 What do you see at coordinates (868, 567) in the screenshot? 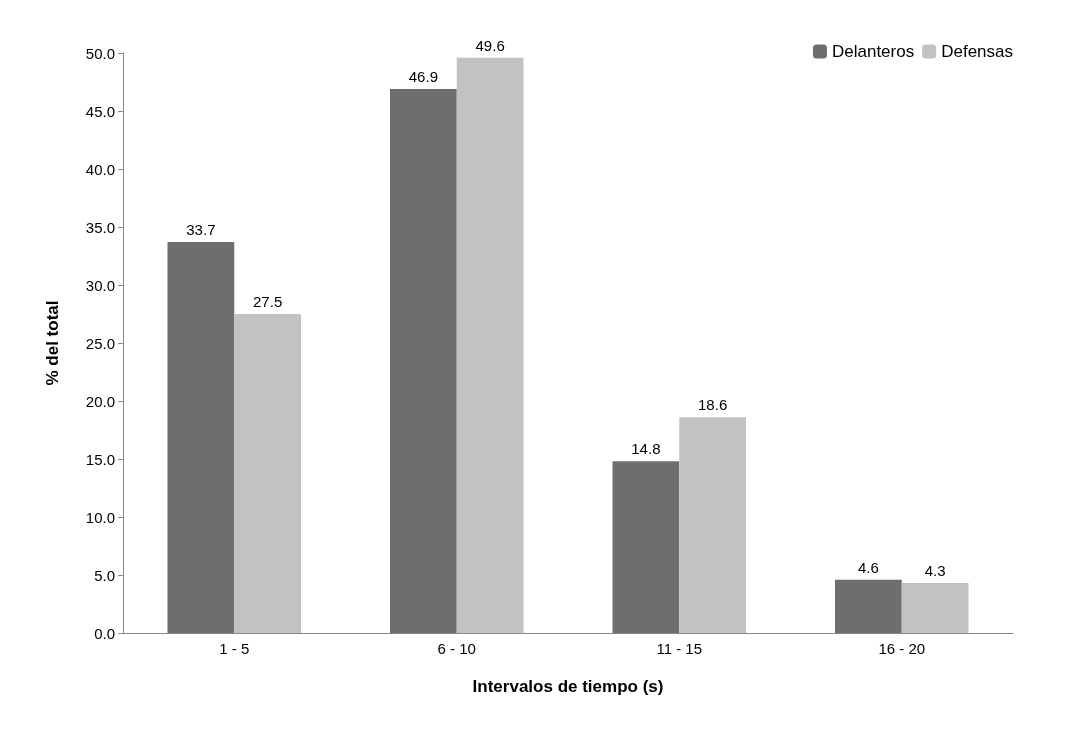
I see `data-label: 4.6` at bounding box center [868, 567].